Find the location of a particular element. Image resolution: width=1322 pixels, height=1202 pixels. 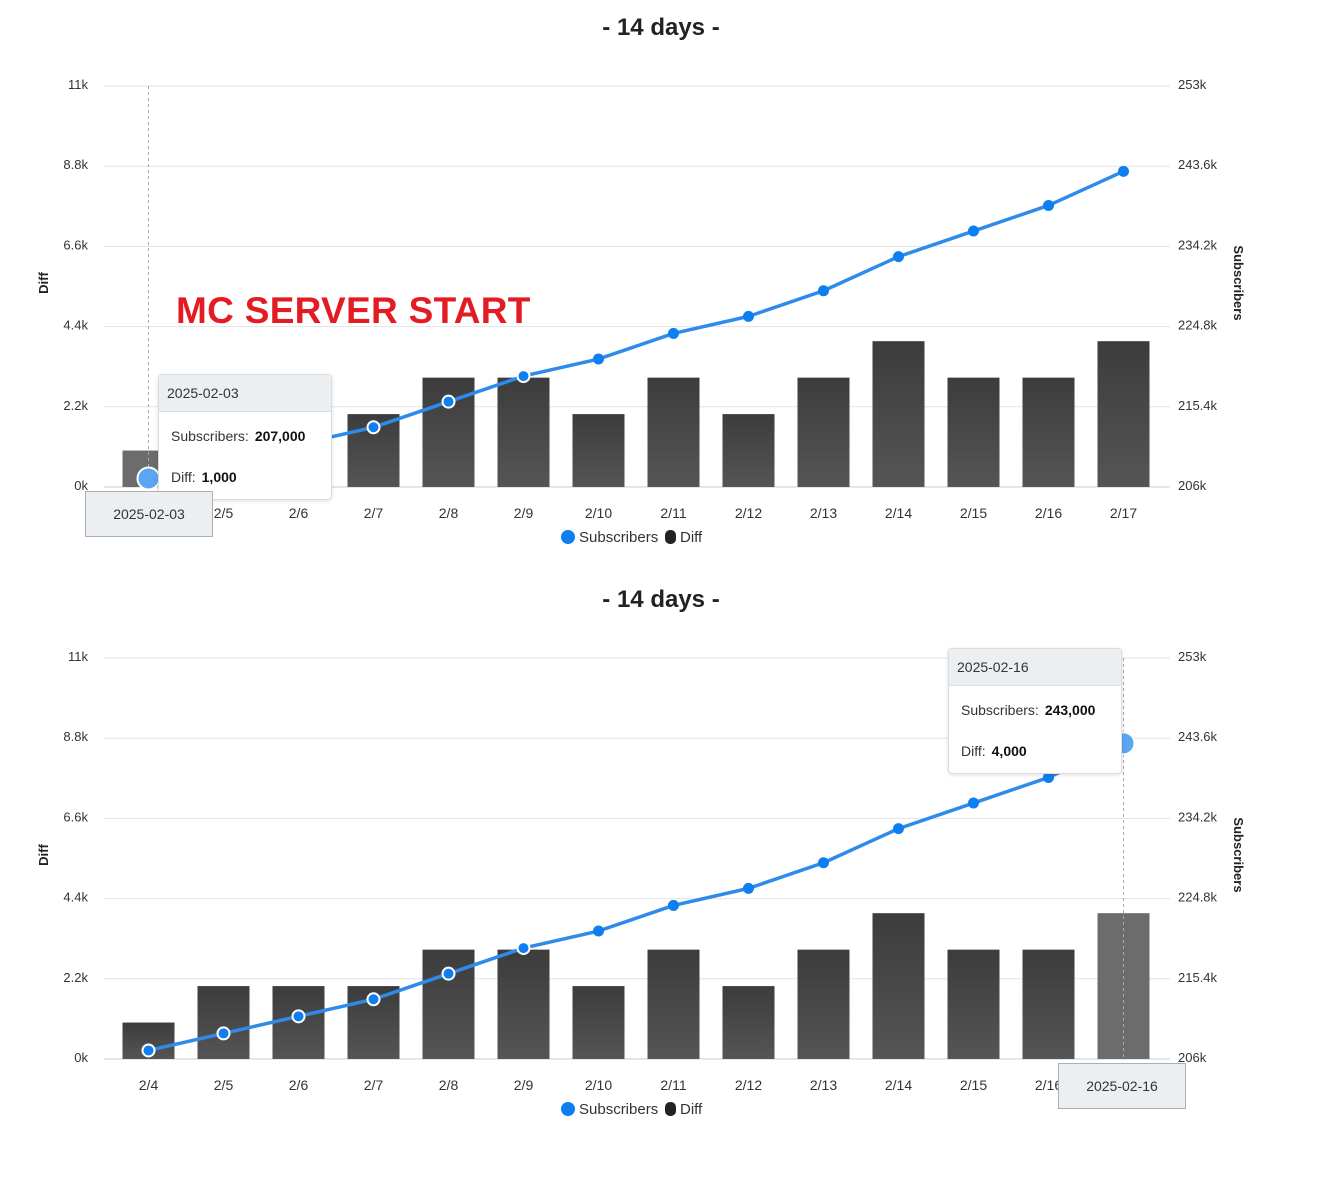

tooltip-date: 2025-02-03 is located at coordinates (245, 393).